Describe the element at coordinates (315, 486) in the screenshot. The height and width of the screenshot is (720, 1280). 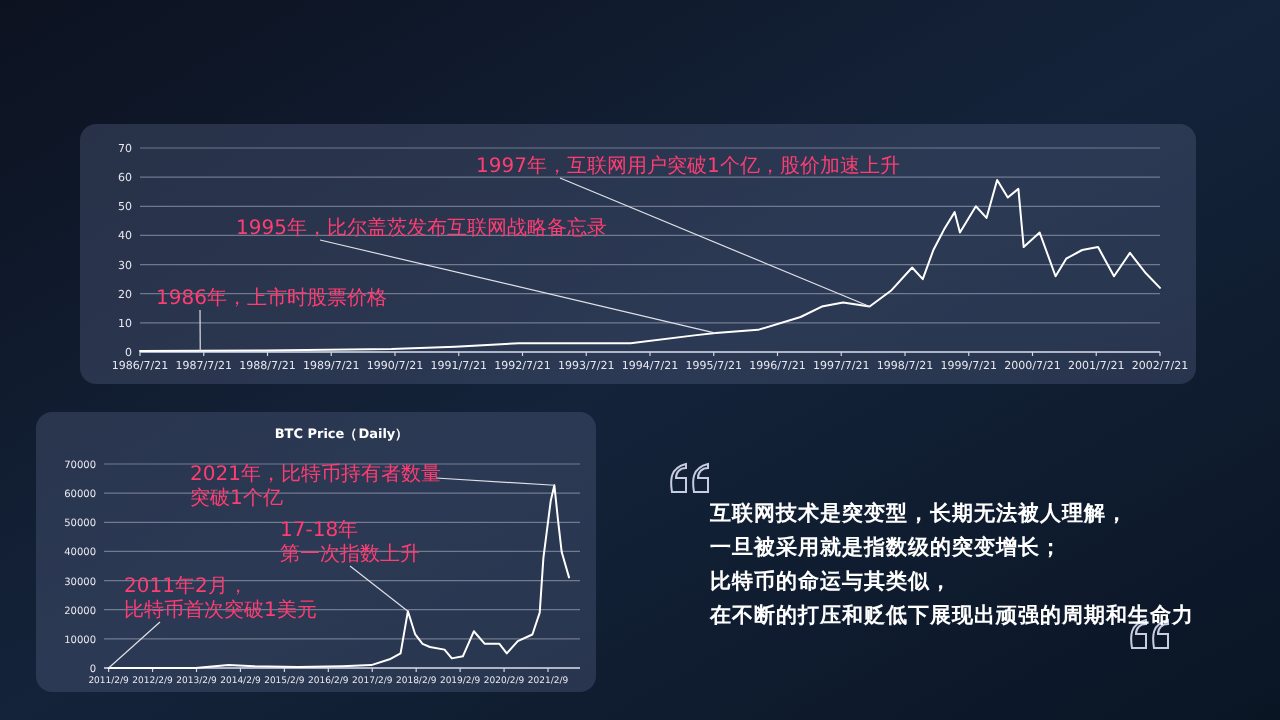
I see `annotation: 2021年，比特币持有者数量突破1个亿` at that location.